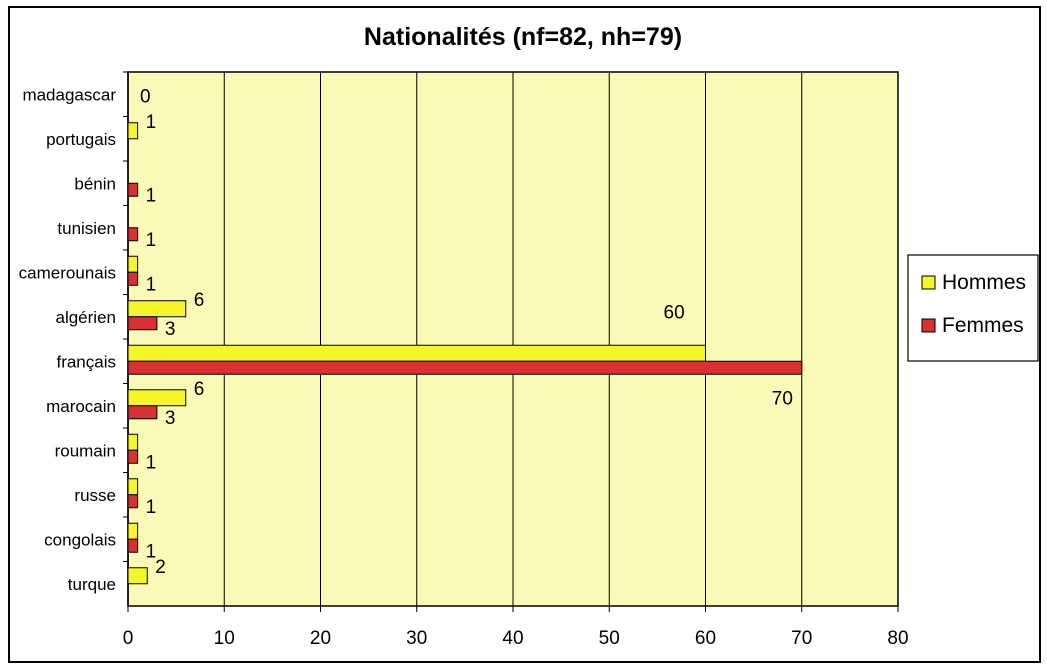  Describe the element at coordinates (92, 584) in the screenshot. I see `category-label: turque` at that location.